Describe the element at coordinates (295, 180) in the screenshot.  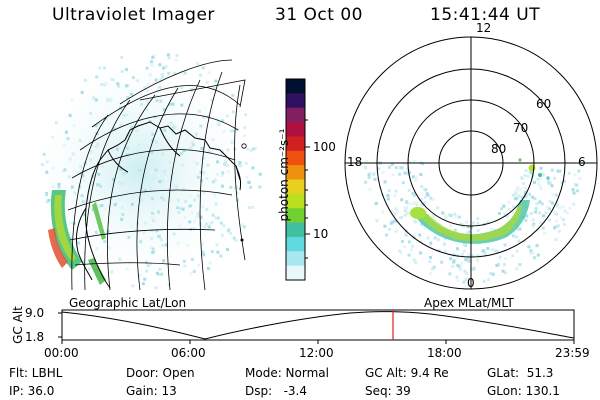
I see `colorbar-gradient` at that location.